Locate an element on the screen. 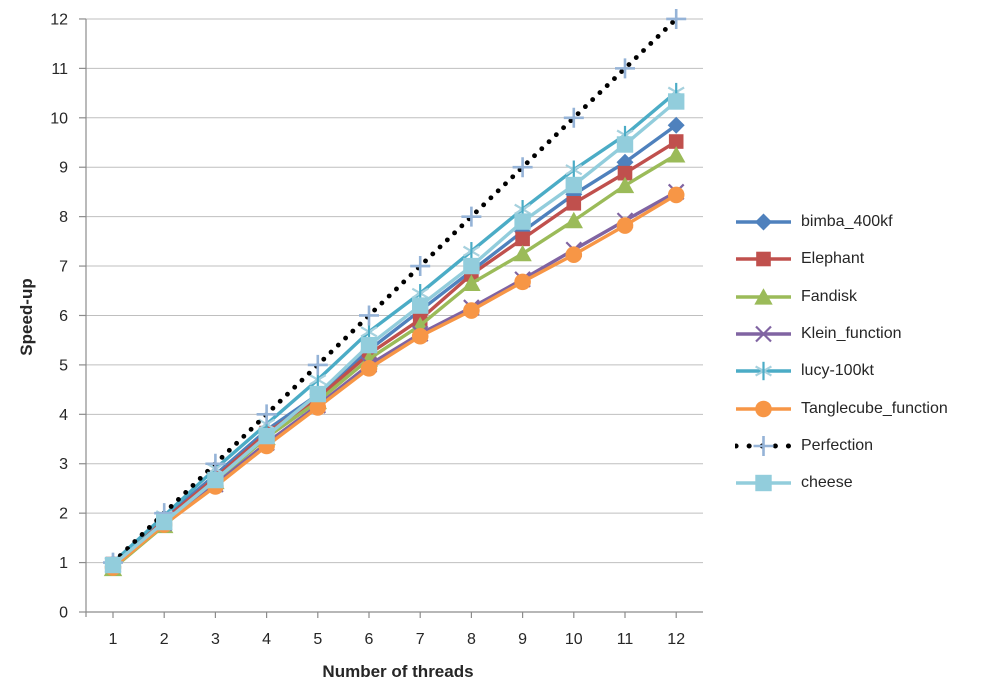 This screenshot has height=696, width=989. x-tick-label: 3 is located at coordinates (215, 639).